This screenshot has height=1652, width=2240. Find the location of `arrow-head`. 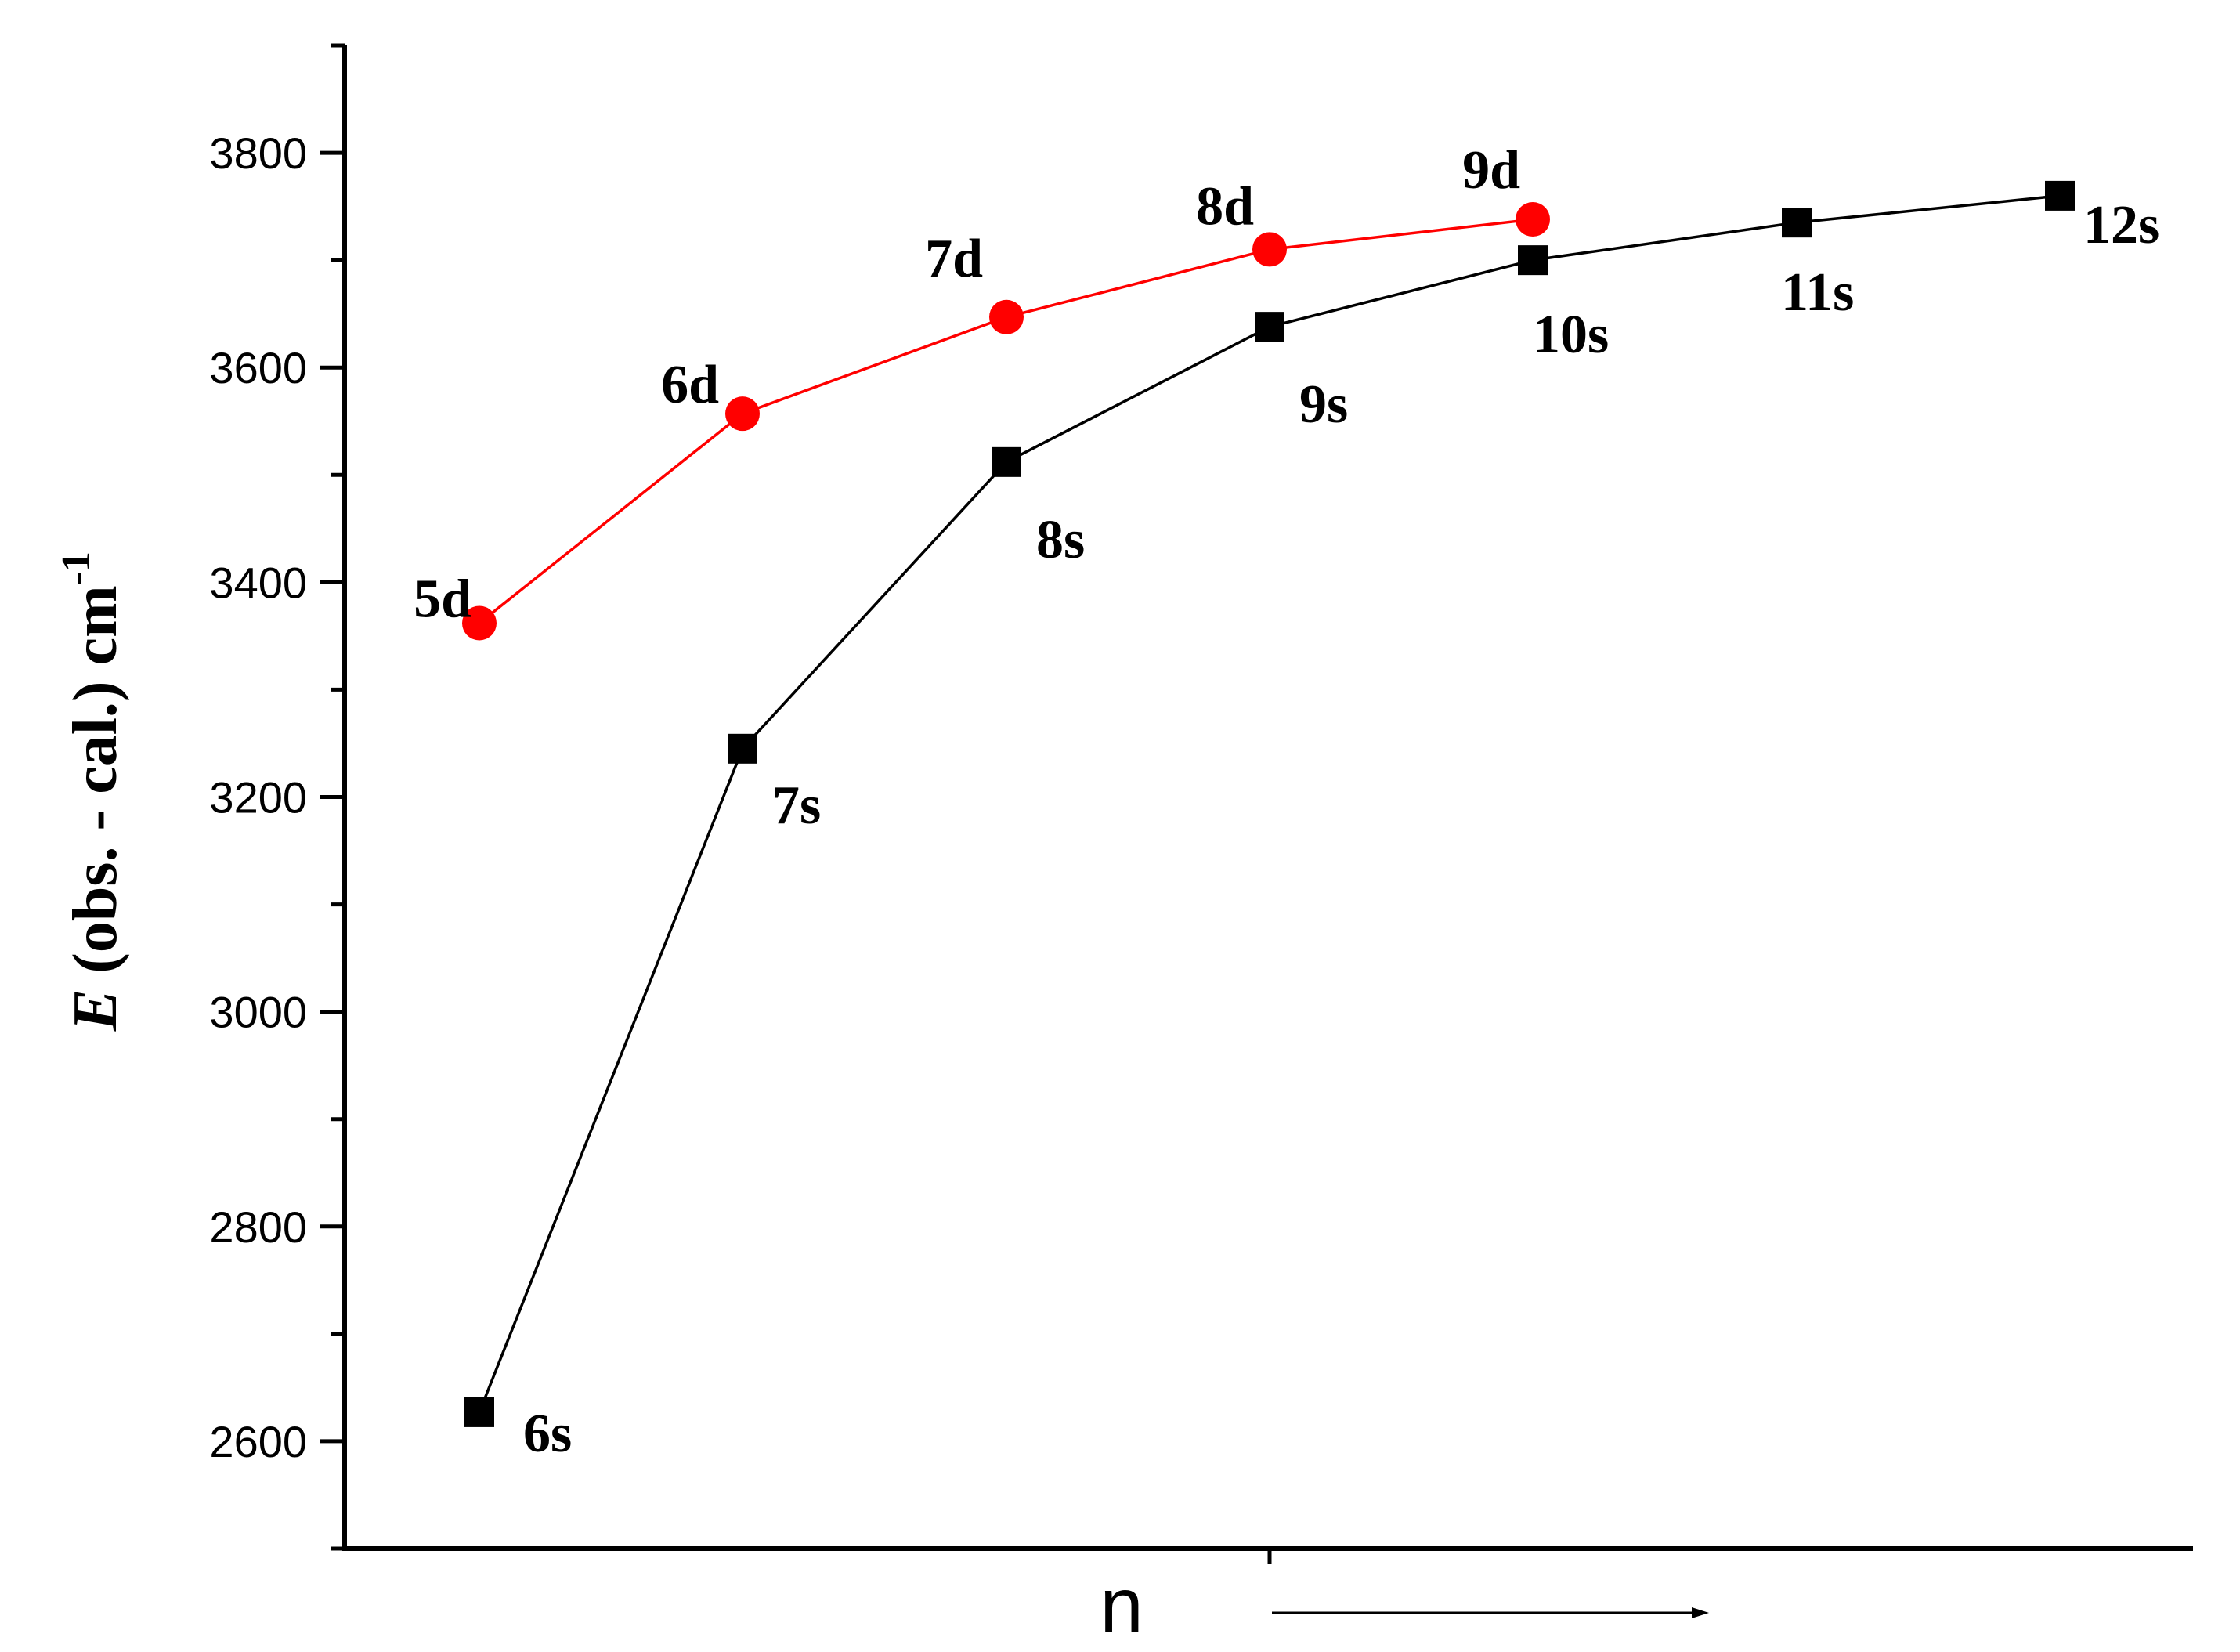

arrow-head is located at coordinates (1700, 1612).